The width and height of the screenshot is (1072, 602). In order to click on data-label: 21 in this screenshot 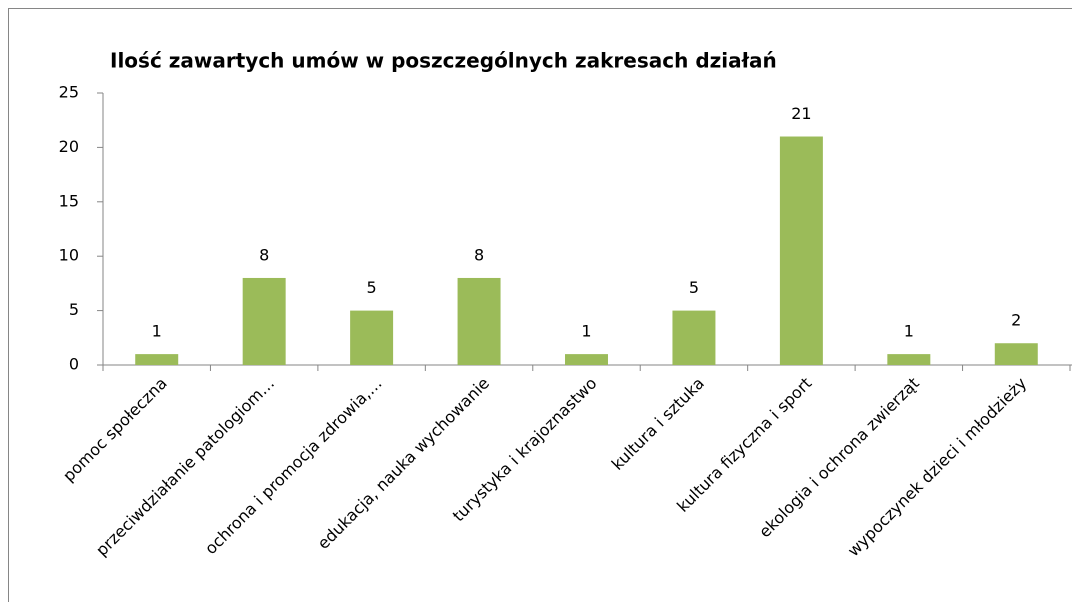, I will do `click(801, 113)`.